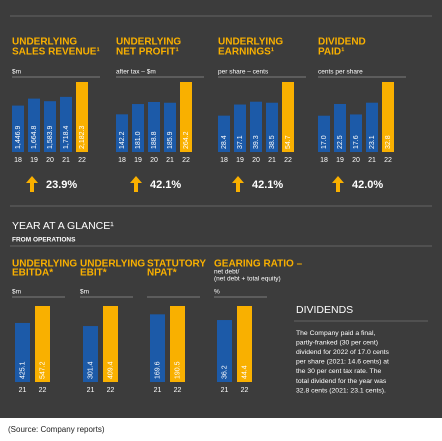  I want to click on dividends-text: partly-franked (30 per cent), so click(337, 342).